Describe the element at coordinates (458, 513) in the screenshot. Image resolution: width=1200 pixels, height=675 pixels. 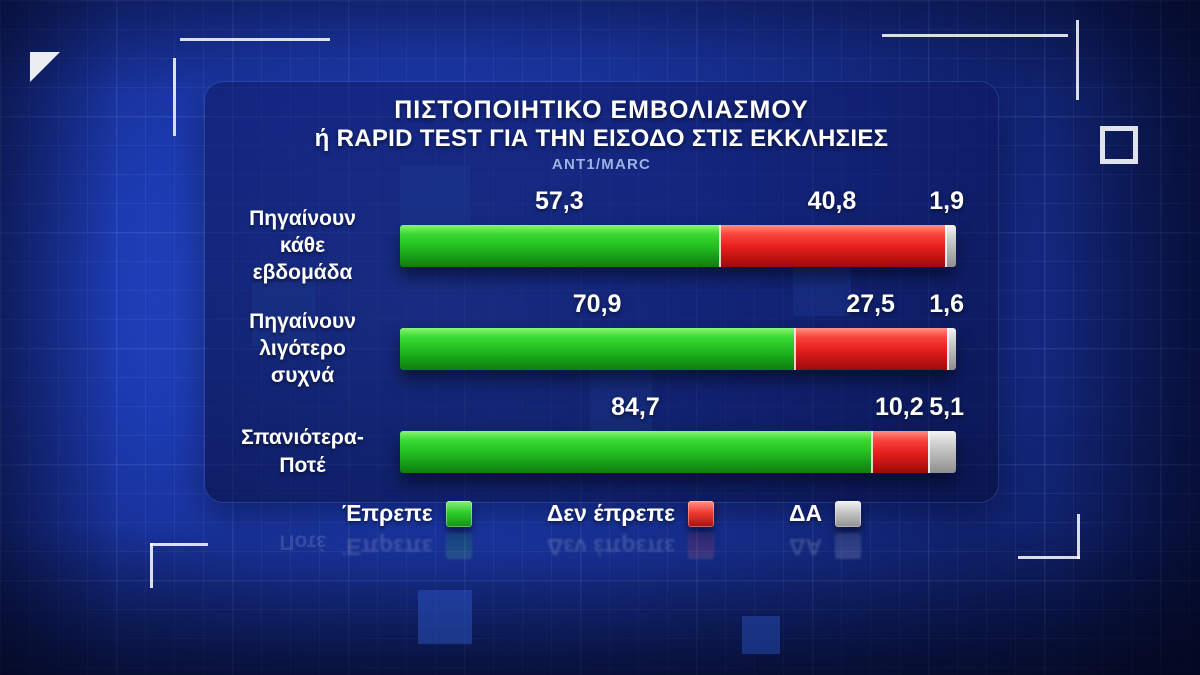
I see `legend-swatch-green` at that location.